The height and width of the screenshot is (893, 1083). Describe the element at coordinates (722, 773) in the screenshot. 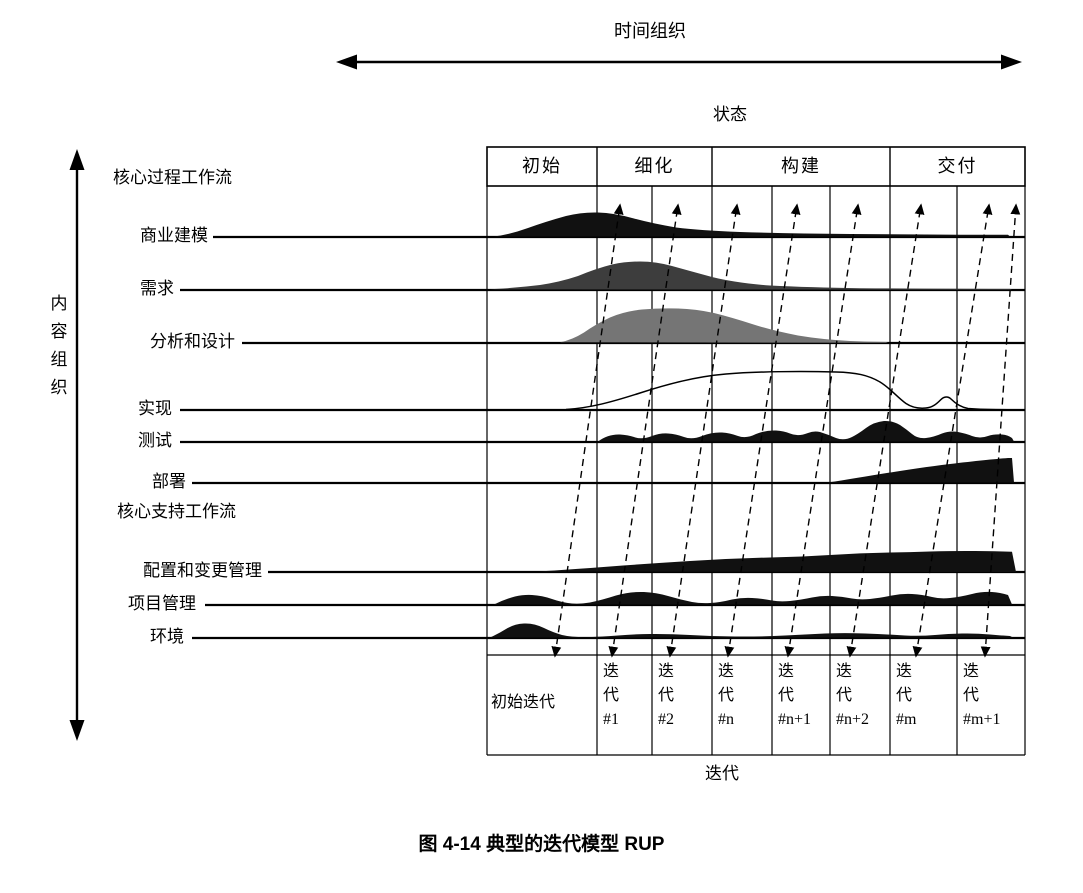

I see `iteration-axis-label: 迭代` at that location.